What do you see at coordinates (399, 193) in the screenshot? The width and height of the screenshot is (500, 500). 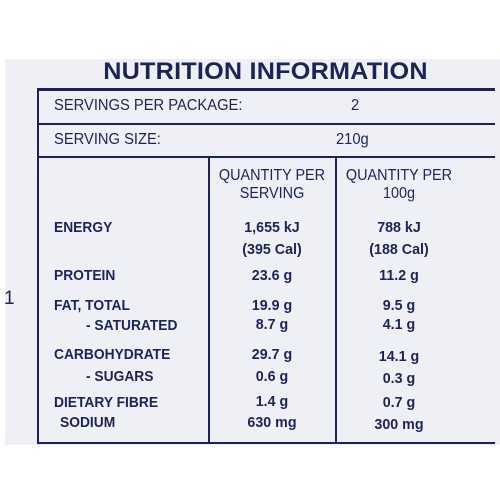 I see `column-header-per-100g-line-2: 100g` at bounding box center [399, 193].